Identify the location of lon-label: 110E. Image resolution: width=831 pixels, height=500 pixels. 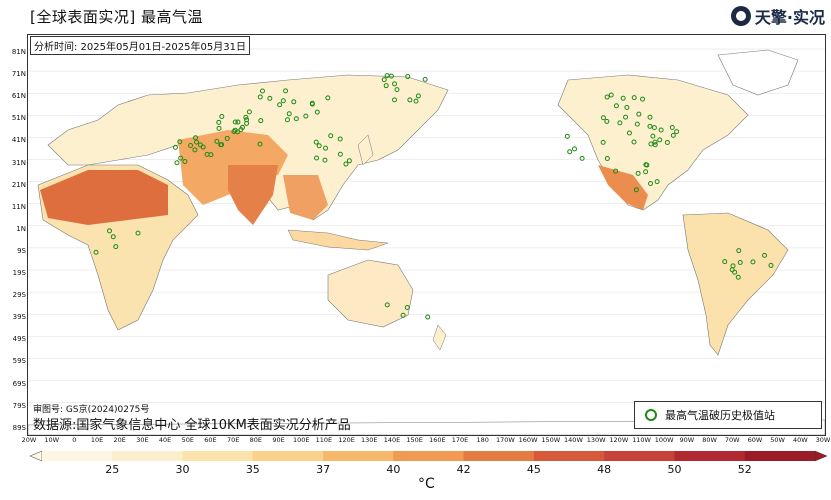
(324, 440).